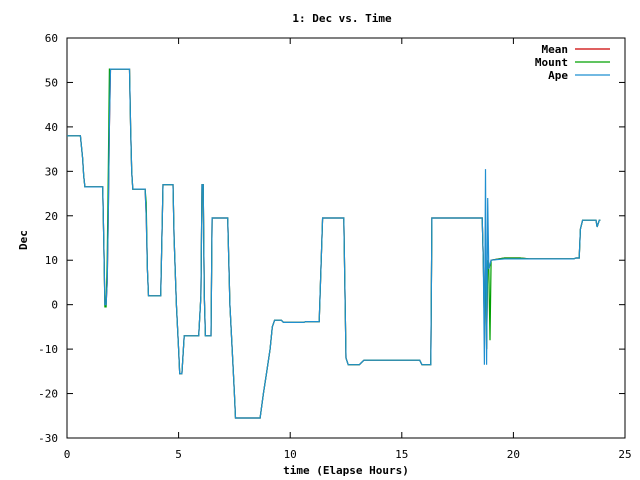  Describe the element at coordinates (178, 454) in the screenshot. I see `x-tick-label: 5` at that location.